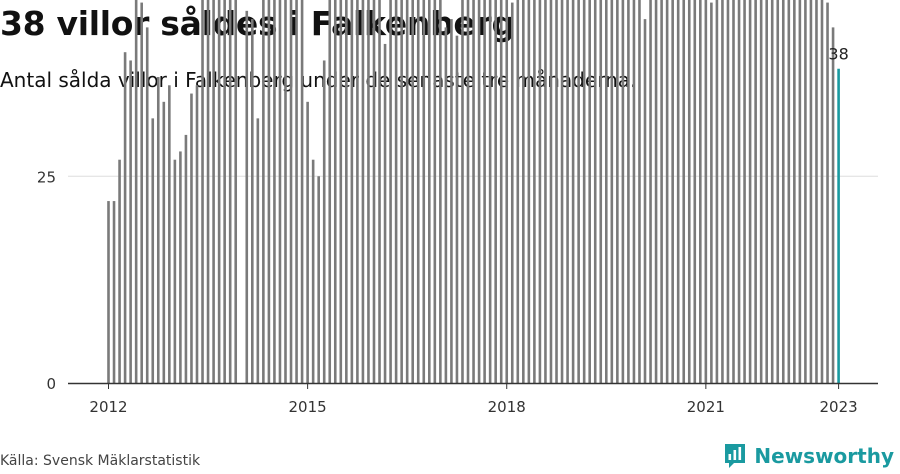 The height and width of the screenshot is (474, 900). Describe the element at coordinates (808, 456) in the screenshot. I see `newsworthy-brand: Newsworthy` at that location.